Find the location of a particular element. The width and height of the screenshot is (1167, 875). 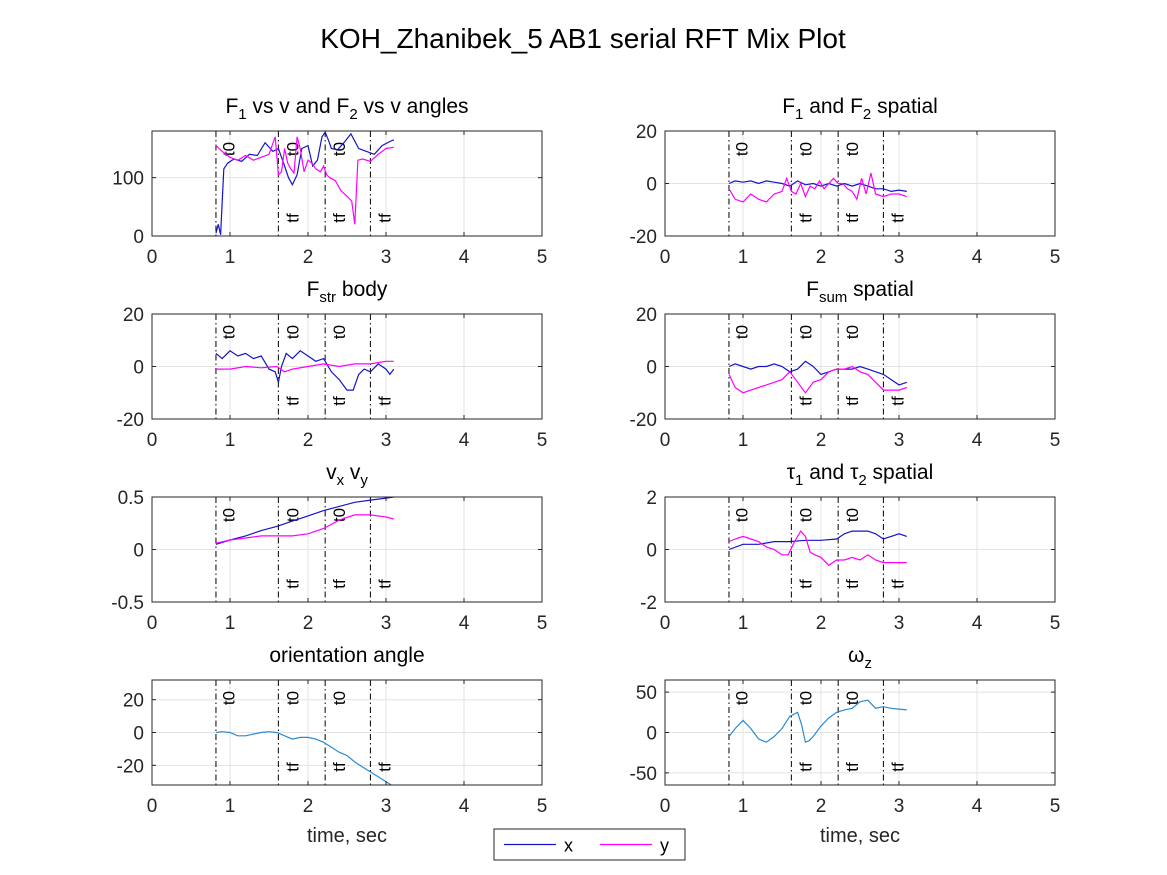

y-tick-label: -20 is located at coordinates (643, 237).